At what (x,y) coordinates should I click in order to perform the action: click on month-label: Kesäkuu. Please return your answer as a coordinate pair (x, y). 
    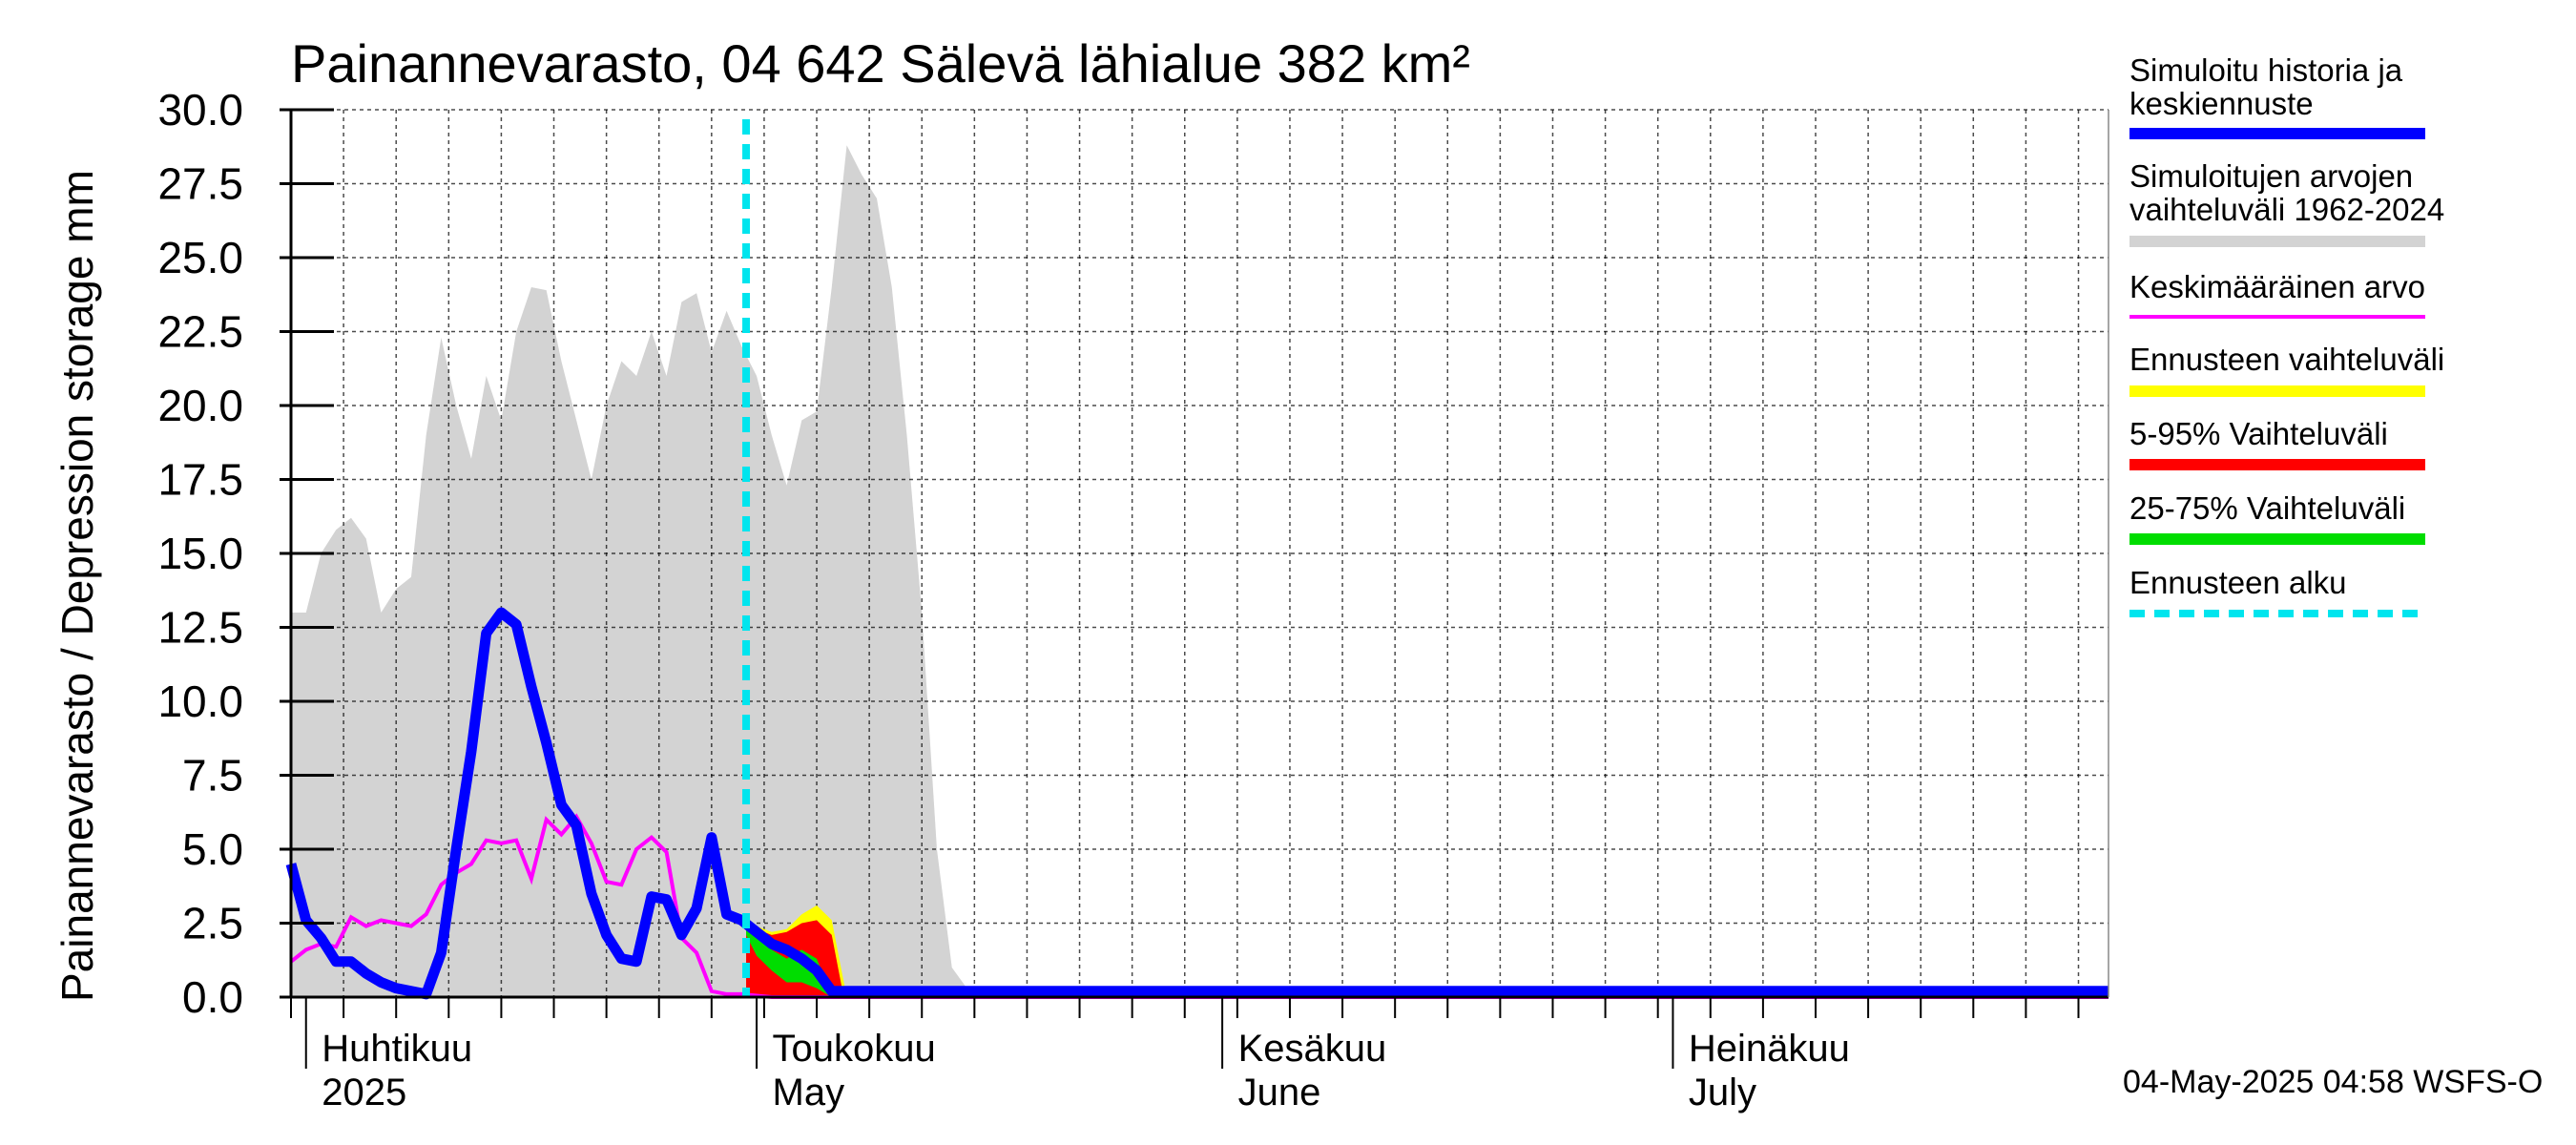
    Looking at the image, I should click on (1312, 1049).